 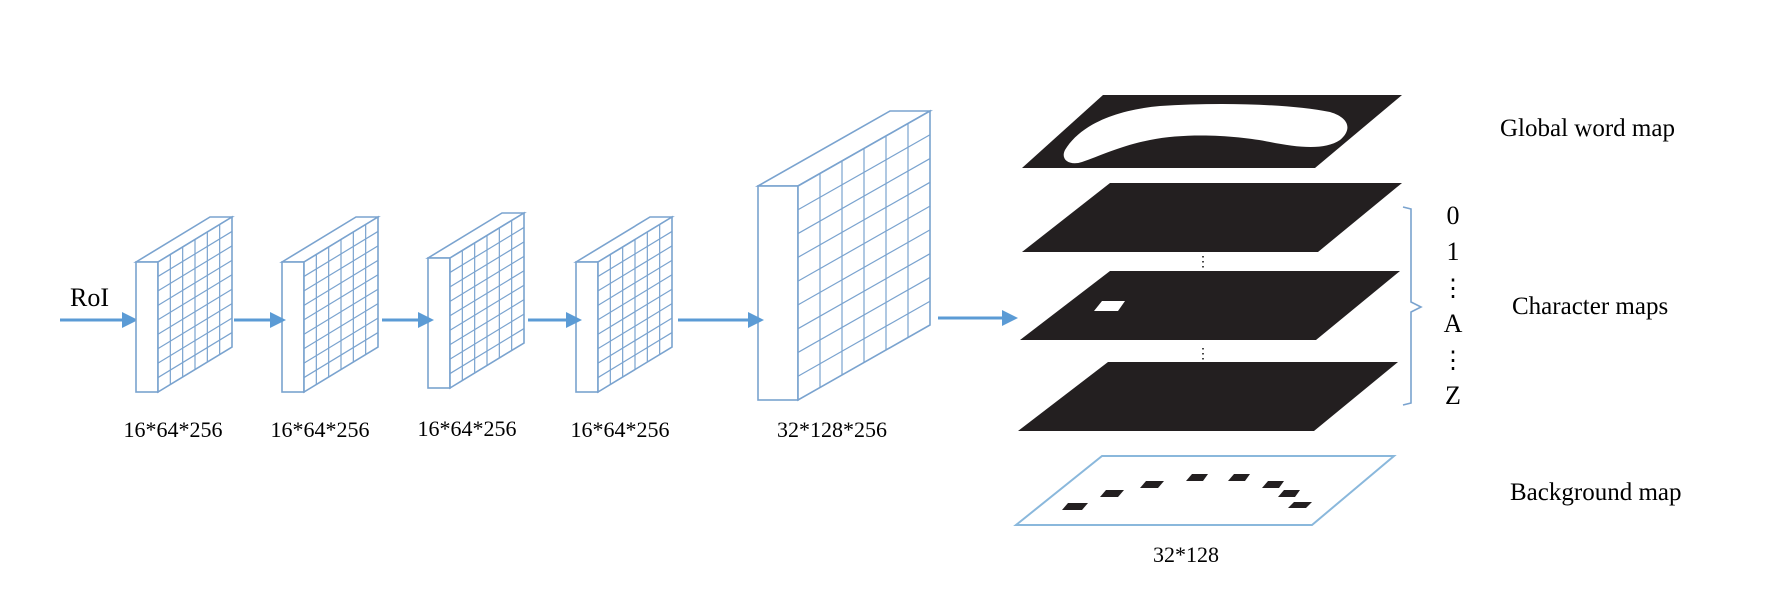 What do you see at coordinates (89, 297) in the screenshot?
I see `roi-label: RoI` at bounding box center [89, 297].